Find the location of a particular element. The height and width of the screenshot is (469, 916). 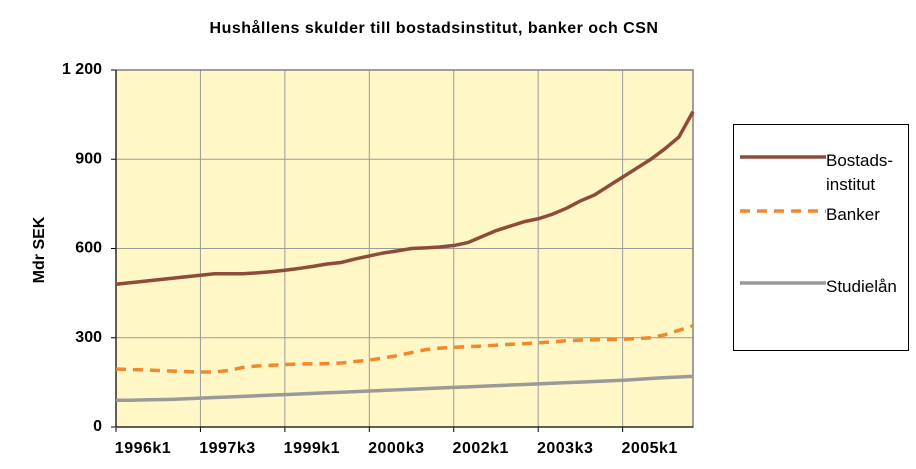

legend-label: Bostads-institut is located at coordinates (860, 172).